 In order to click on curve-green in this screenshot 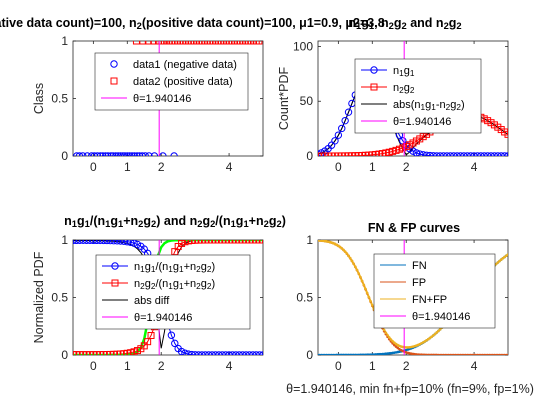, I will do `click(168, 297)`.